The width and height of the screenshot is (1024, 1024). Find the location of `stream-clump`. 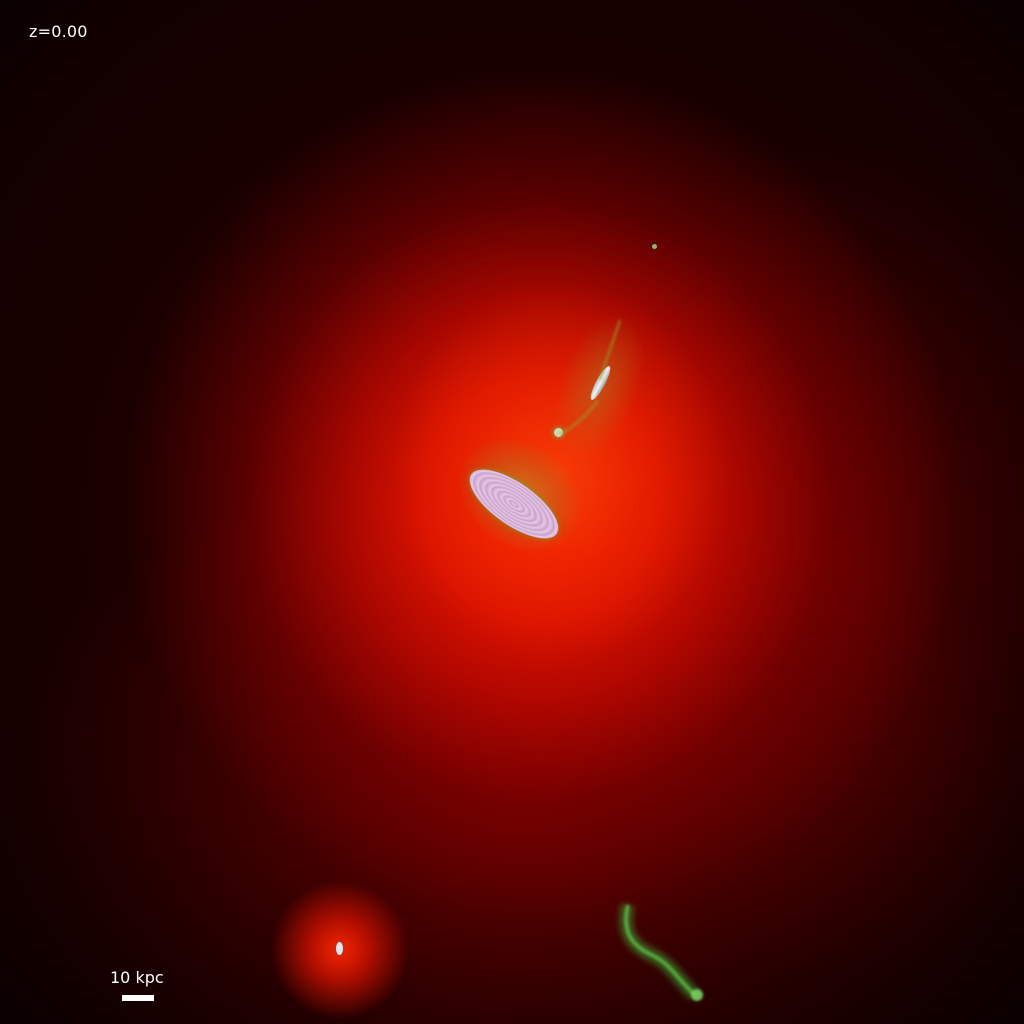

stream-clump is located at coordinates (697, 995).